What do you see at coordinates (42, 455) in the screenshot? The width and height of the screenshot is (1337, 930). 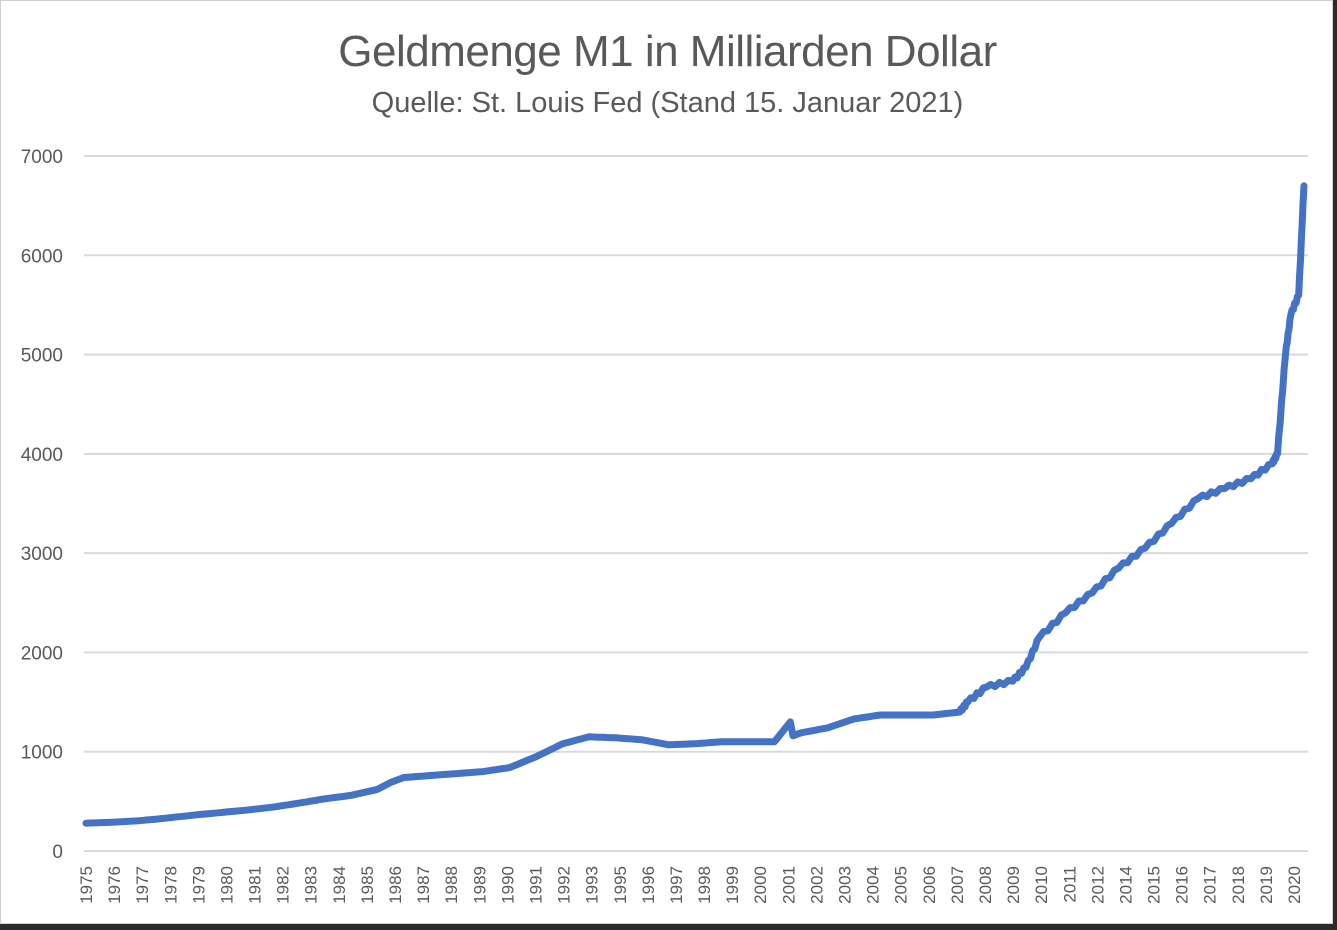 I see `y-tick-label: 4000` at bounding box center [42, 455].